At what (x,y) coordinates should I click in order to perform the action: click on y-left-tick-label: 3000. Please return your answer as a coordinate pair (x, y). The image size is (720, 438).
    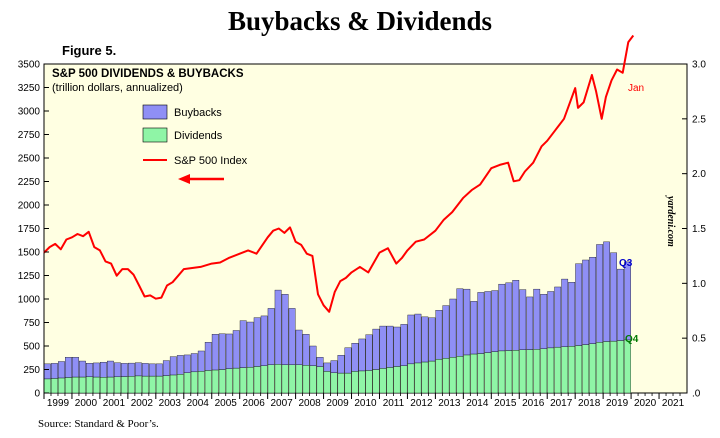
    Looking at the image, I should click on (29, 112).